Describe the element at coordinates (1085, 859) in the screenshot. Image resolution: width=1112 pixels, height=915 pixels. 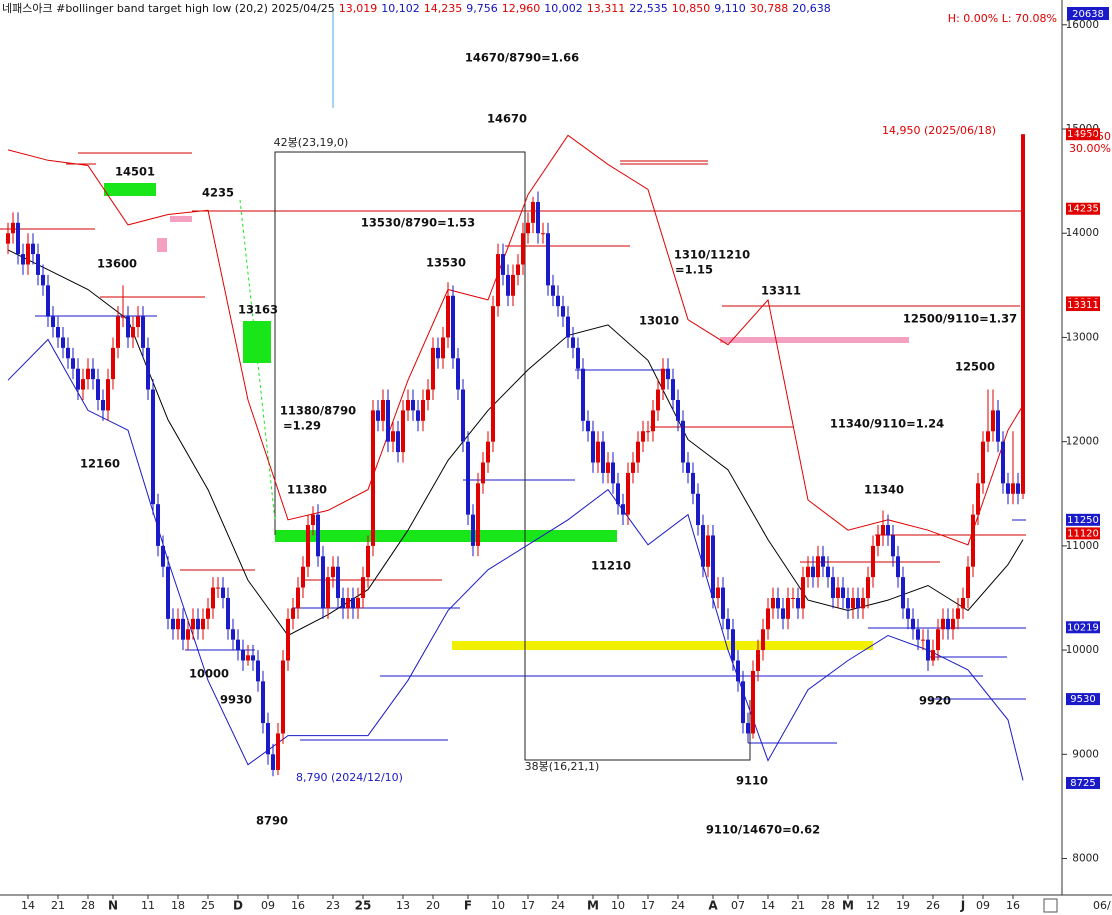
I see `y-tick-label: 8000` at that location.